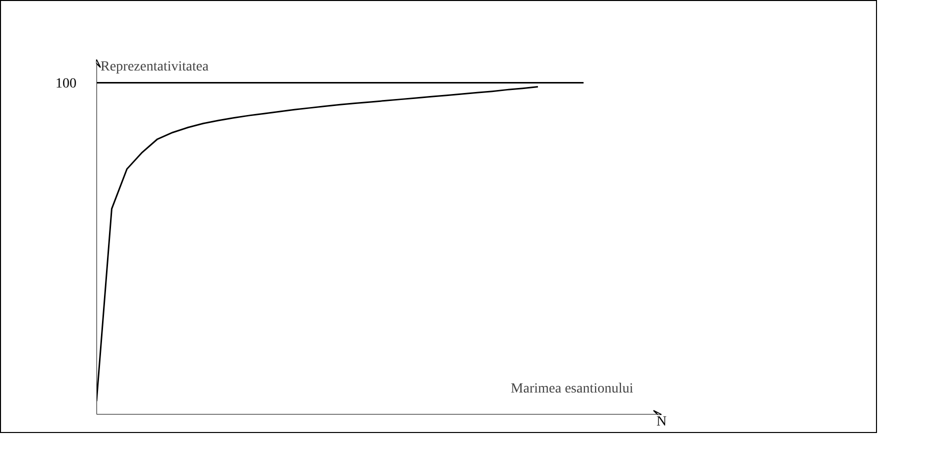 This screenshot has height=461, width=928. Describe the element at coordinates (572, 389) in the screenshot. I see `x-axis-title: Marimea esantionului` at that location.